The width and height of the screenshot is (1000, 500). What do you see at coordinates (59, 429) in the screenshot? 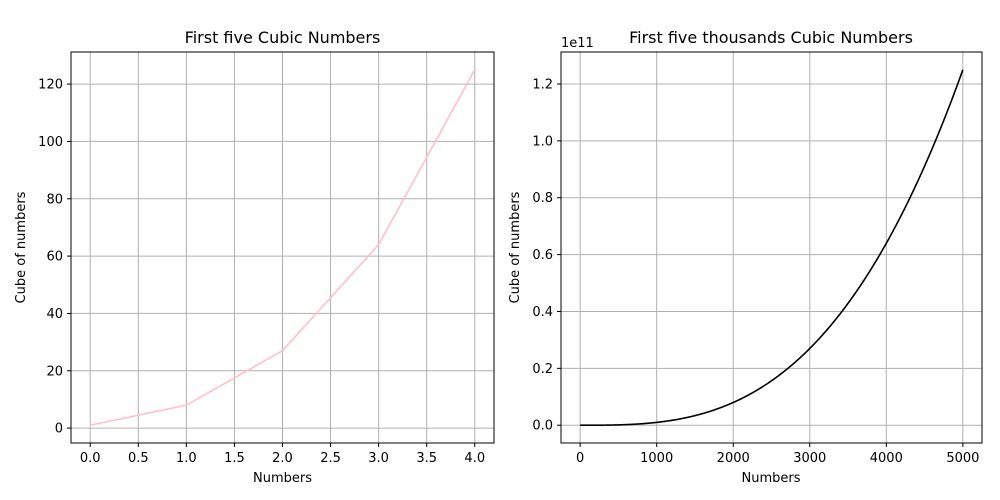
I see `chart-0-y-tick-label: 0` at bounding box center [59, 429].